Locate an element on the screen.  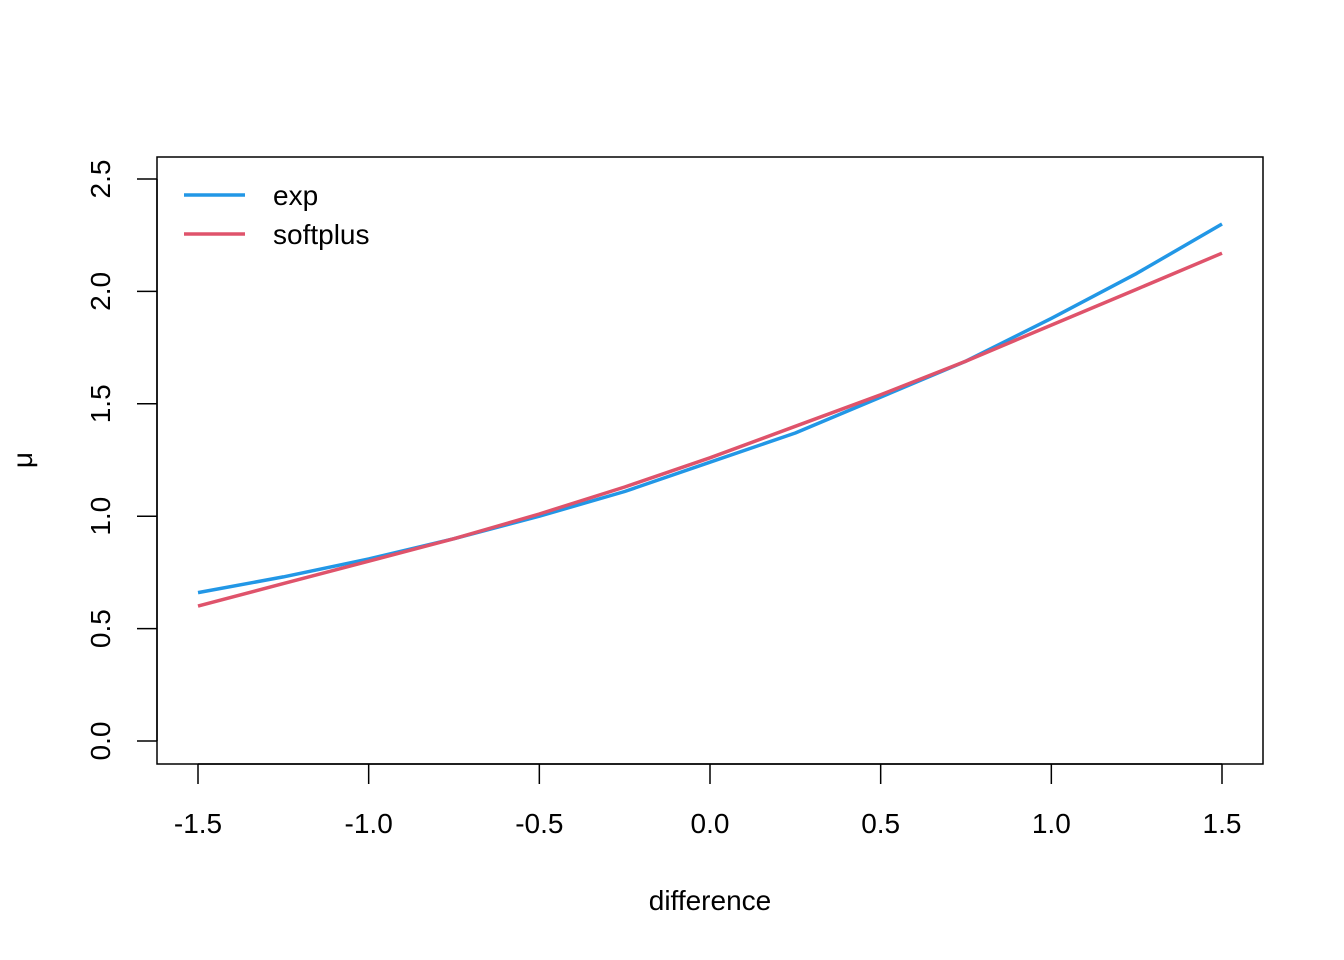
x-tick-label: -0.5 is located at coordinates (539, 823).